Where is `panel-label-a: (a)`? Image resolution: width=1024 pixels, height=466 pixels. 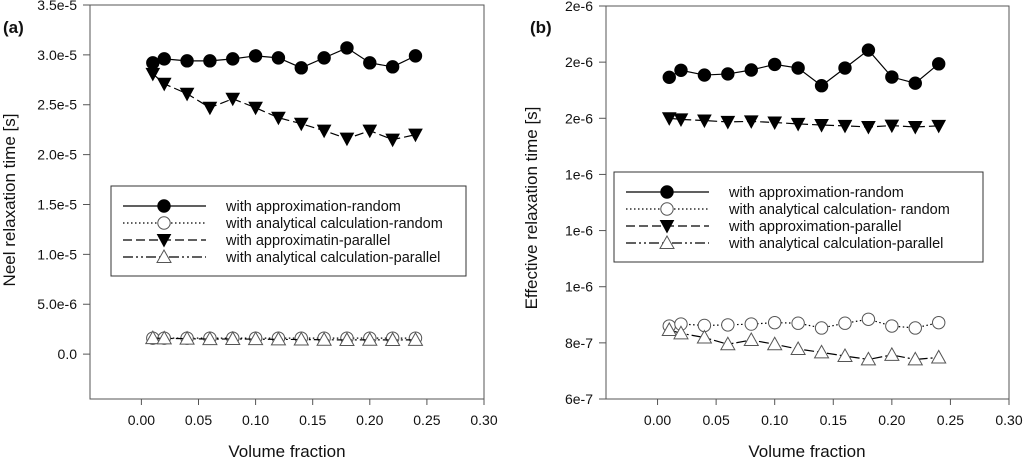 panel-label-a: (a) is located at coordinates (13, 27).